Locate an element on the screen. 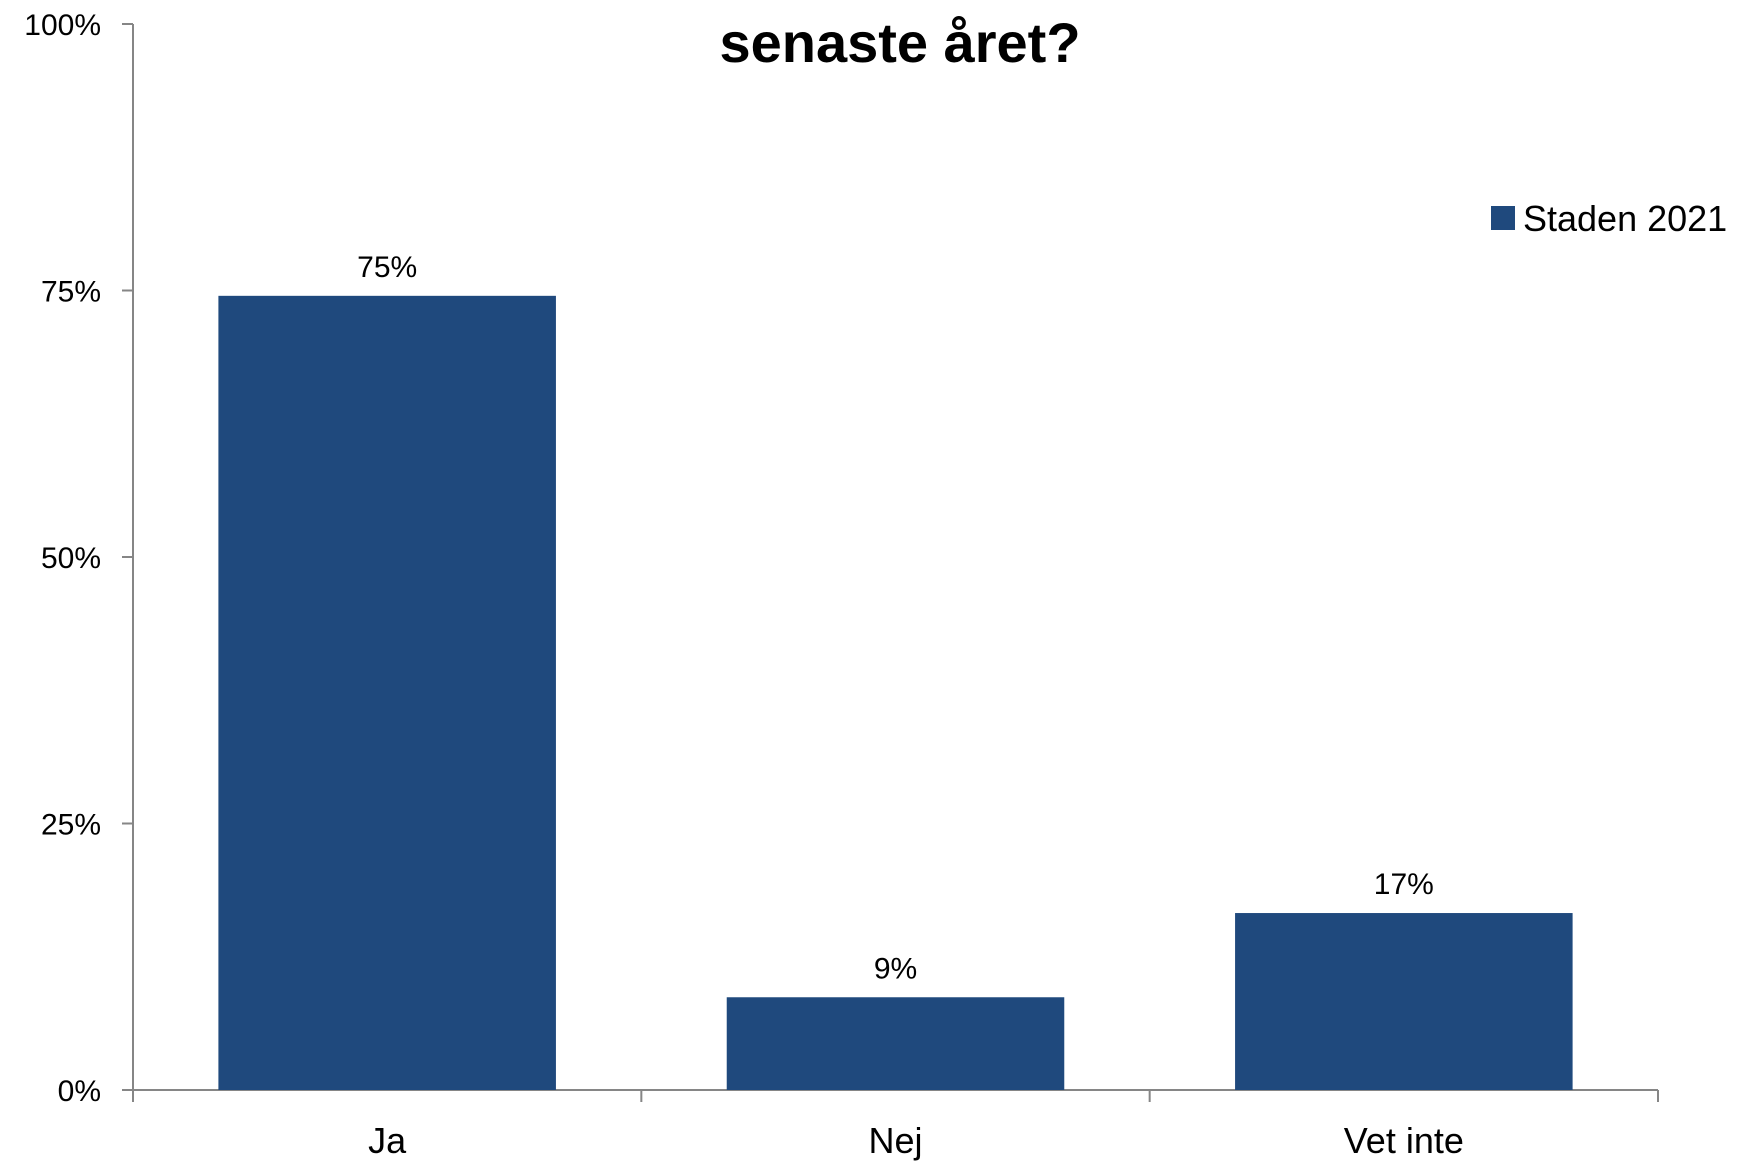  y-tick-label: 75% is located at coordinates (71, 292).